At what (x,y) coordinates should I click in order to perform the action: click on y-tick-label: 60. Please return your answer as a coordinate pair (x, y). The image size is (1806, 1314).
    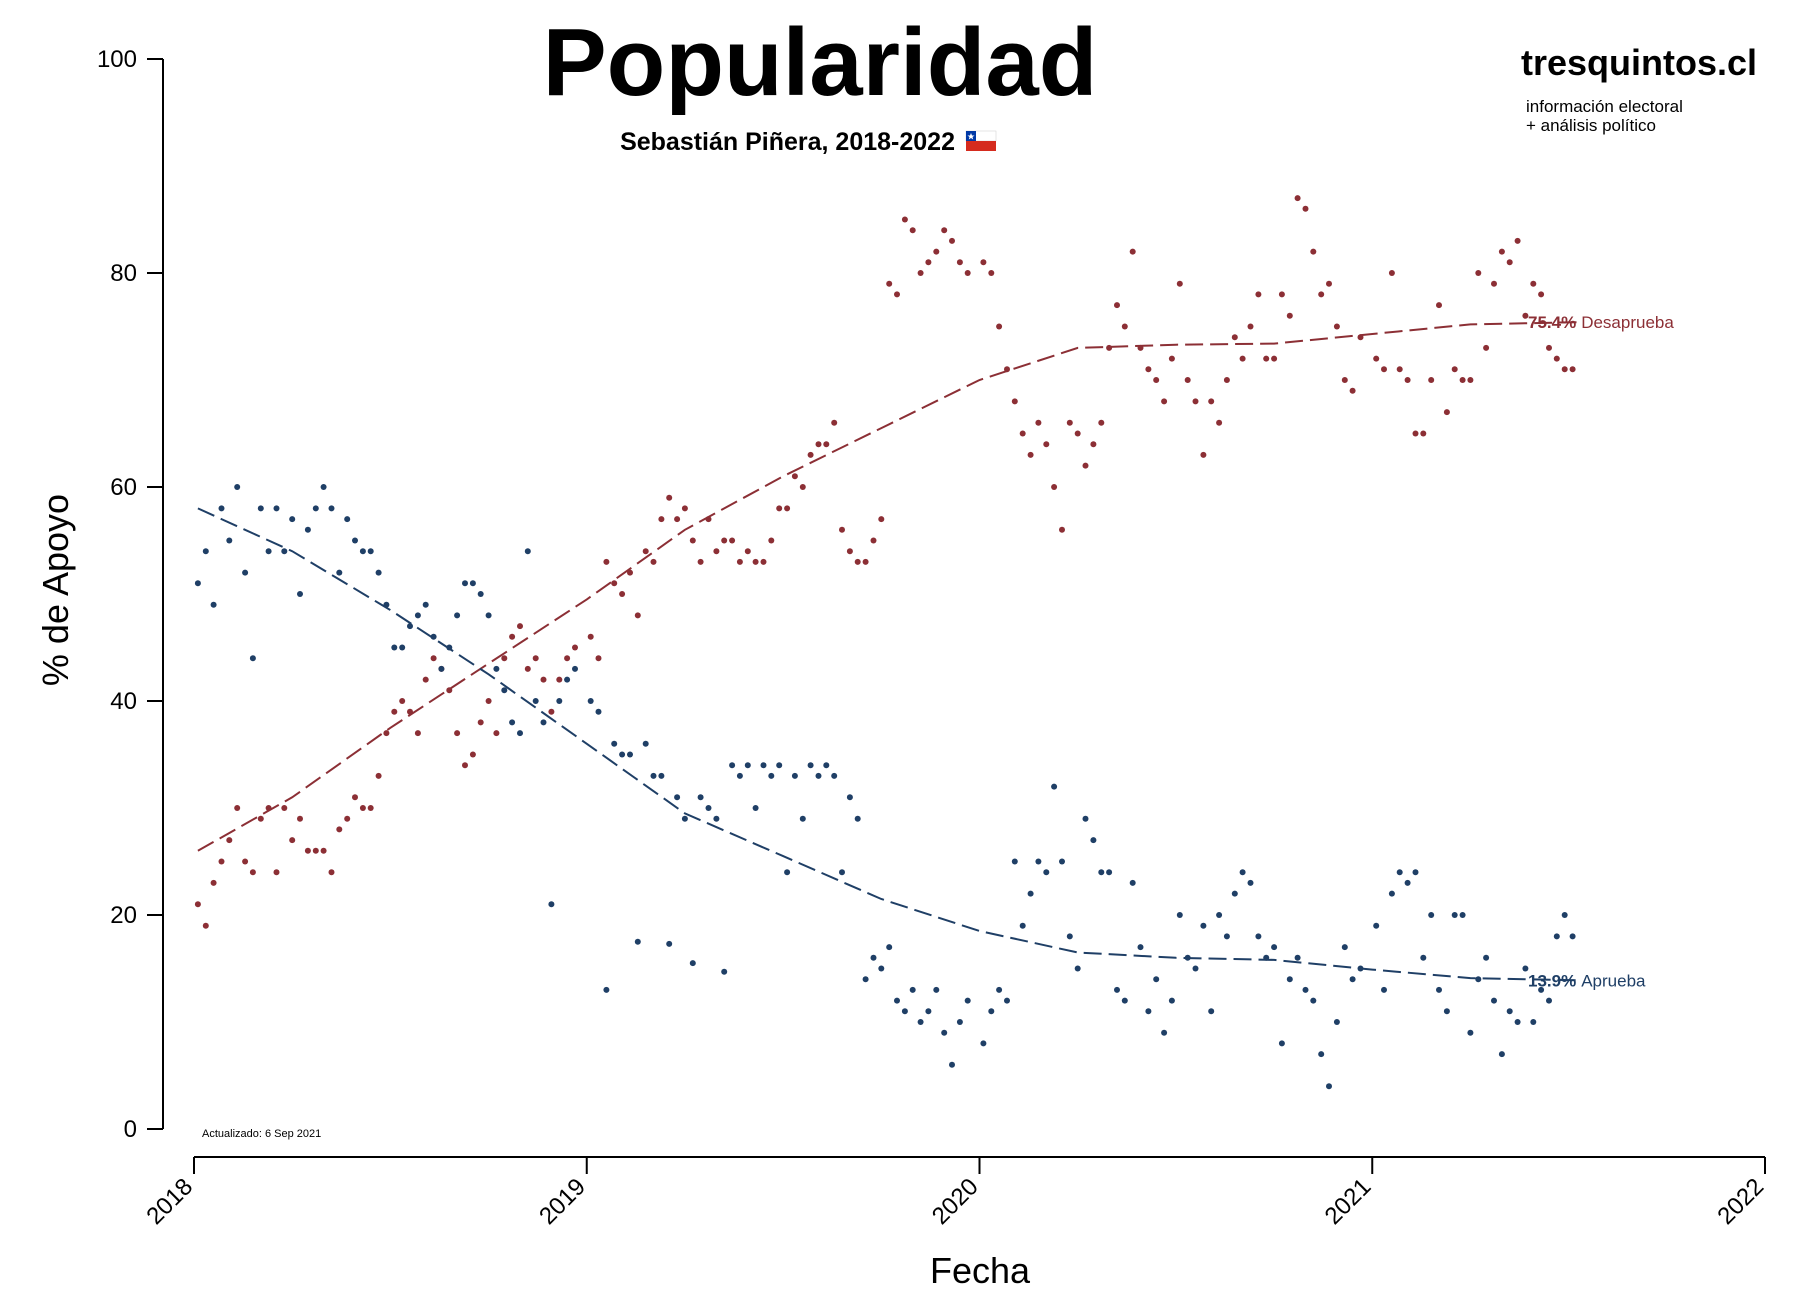
    Looking at the image, I should click on (123, 487).